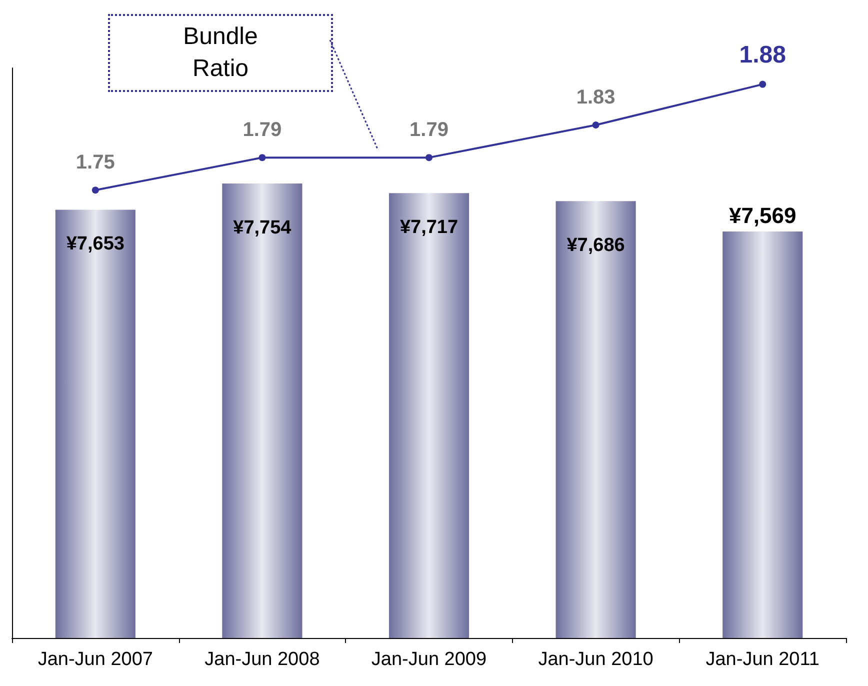 Image resolution: width=868 pixels, height=686 pixels. I want to click on data-label: 1.83, so click(596, 97).